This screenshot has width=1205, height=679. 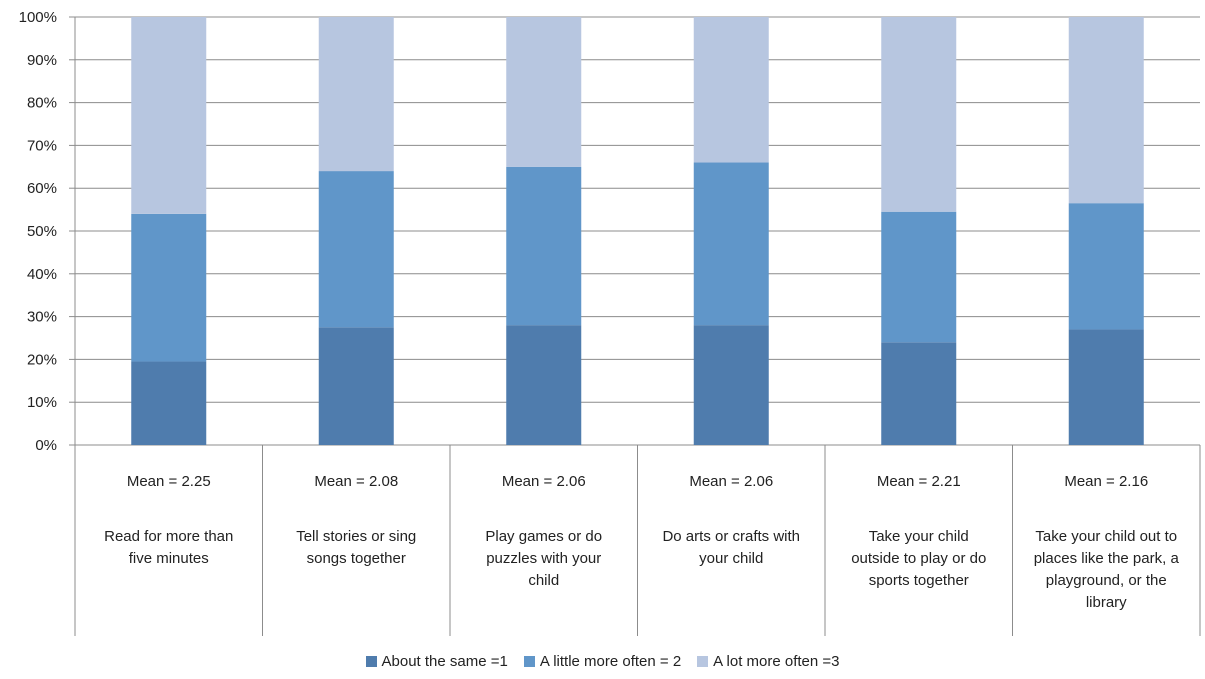 What do you see at coordinates (356, 547) in the screenshot?
I see `category-label: Tell stories or sing songs together` at bounding box center [356, 547].